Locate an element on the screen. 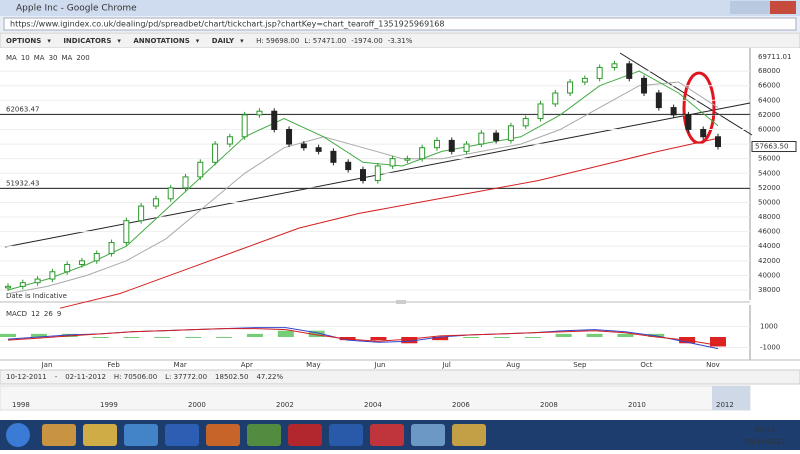  status-high: H: 70506.00 is located at coordinates (135, 377).